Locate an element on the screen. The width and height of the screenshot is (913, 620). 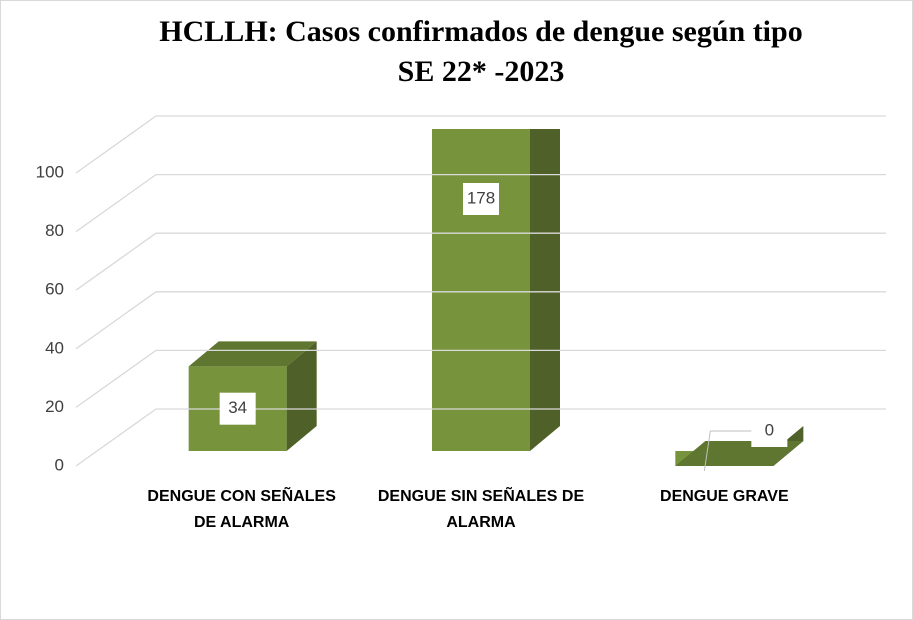
y-tick-label: 40 is located at coordinates (54, 347).